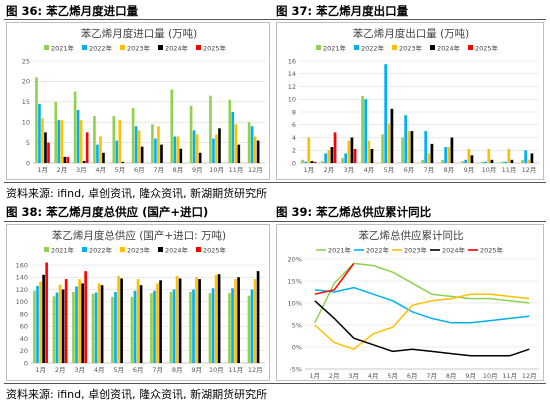  Describe the element at coordinates (292, 100) in the screenshot. I see `y-tick-label: 10` at that location.